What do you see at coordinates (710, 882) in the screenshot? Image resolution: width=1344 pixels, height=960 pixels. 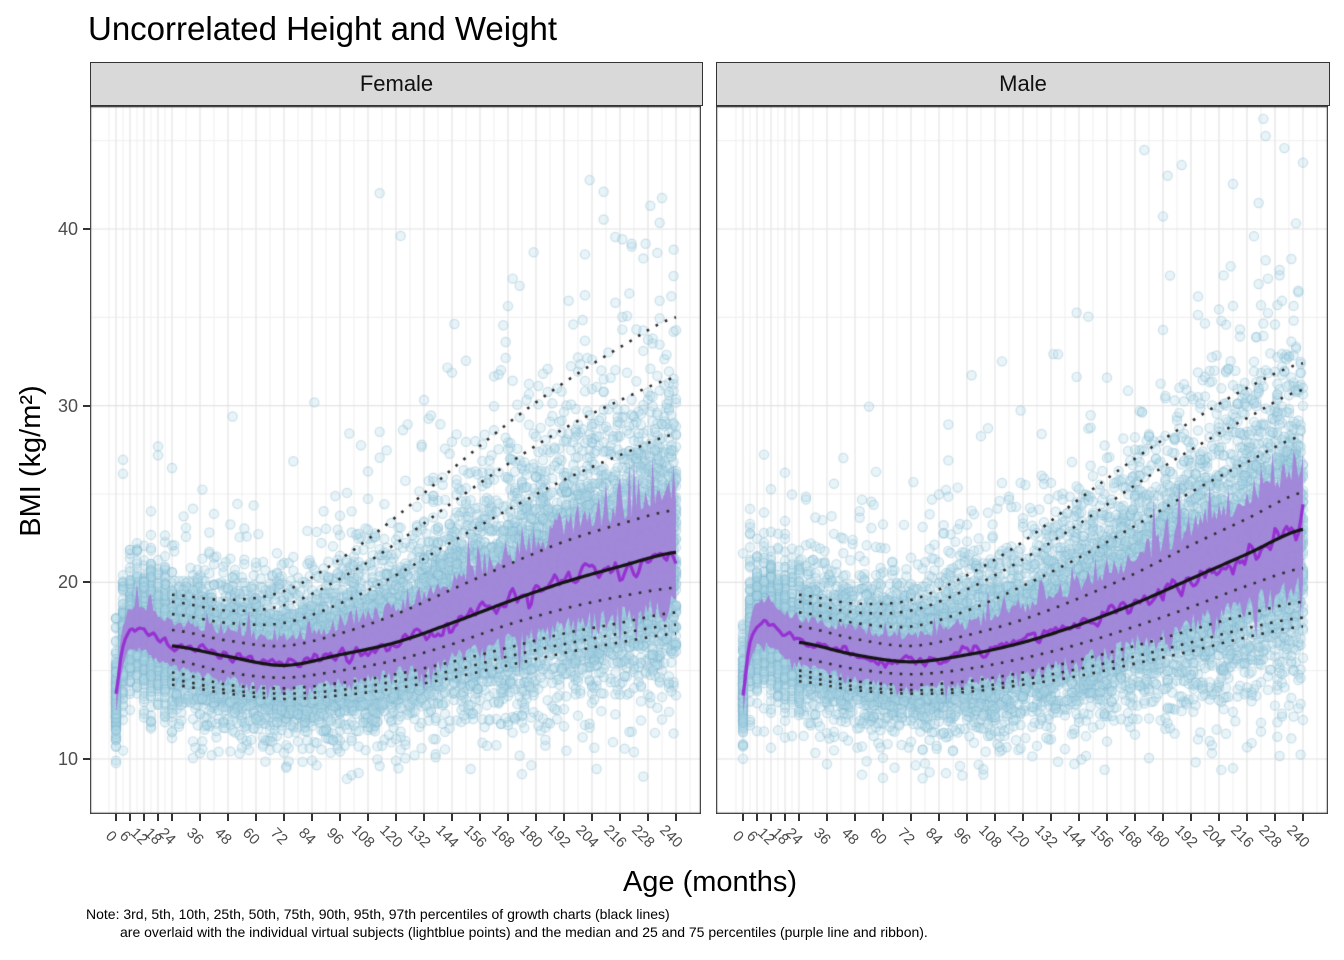 I see `x-axis-title: Age (months)` at bounding box center [710, 882].